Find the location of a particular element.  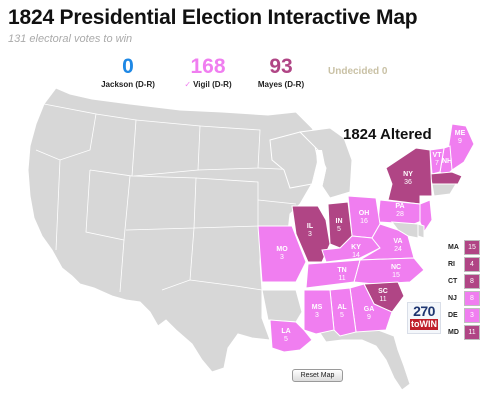

state-label-ky: KY 14 is located at coordinates (356, 252).